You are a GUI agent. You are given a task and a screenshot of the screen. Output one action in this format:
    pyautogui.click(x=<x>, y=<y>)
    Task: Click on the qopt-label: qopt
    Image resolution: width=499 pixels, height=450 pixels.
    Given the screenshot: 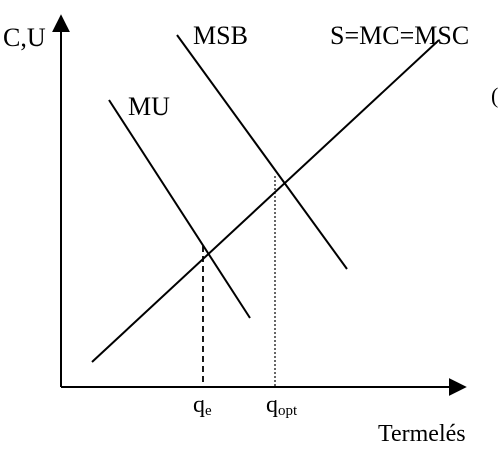 What is the action you would take?
    pyautogui.click(x=282, y=405)
    